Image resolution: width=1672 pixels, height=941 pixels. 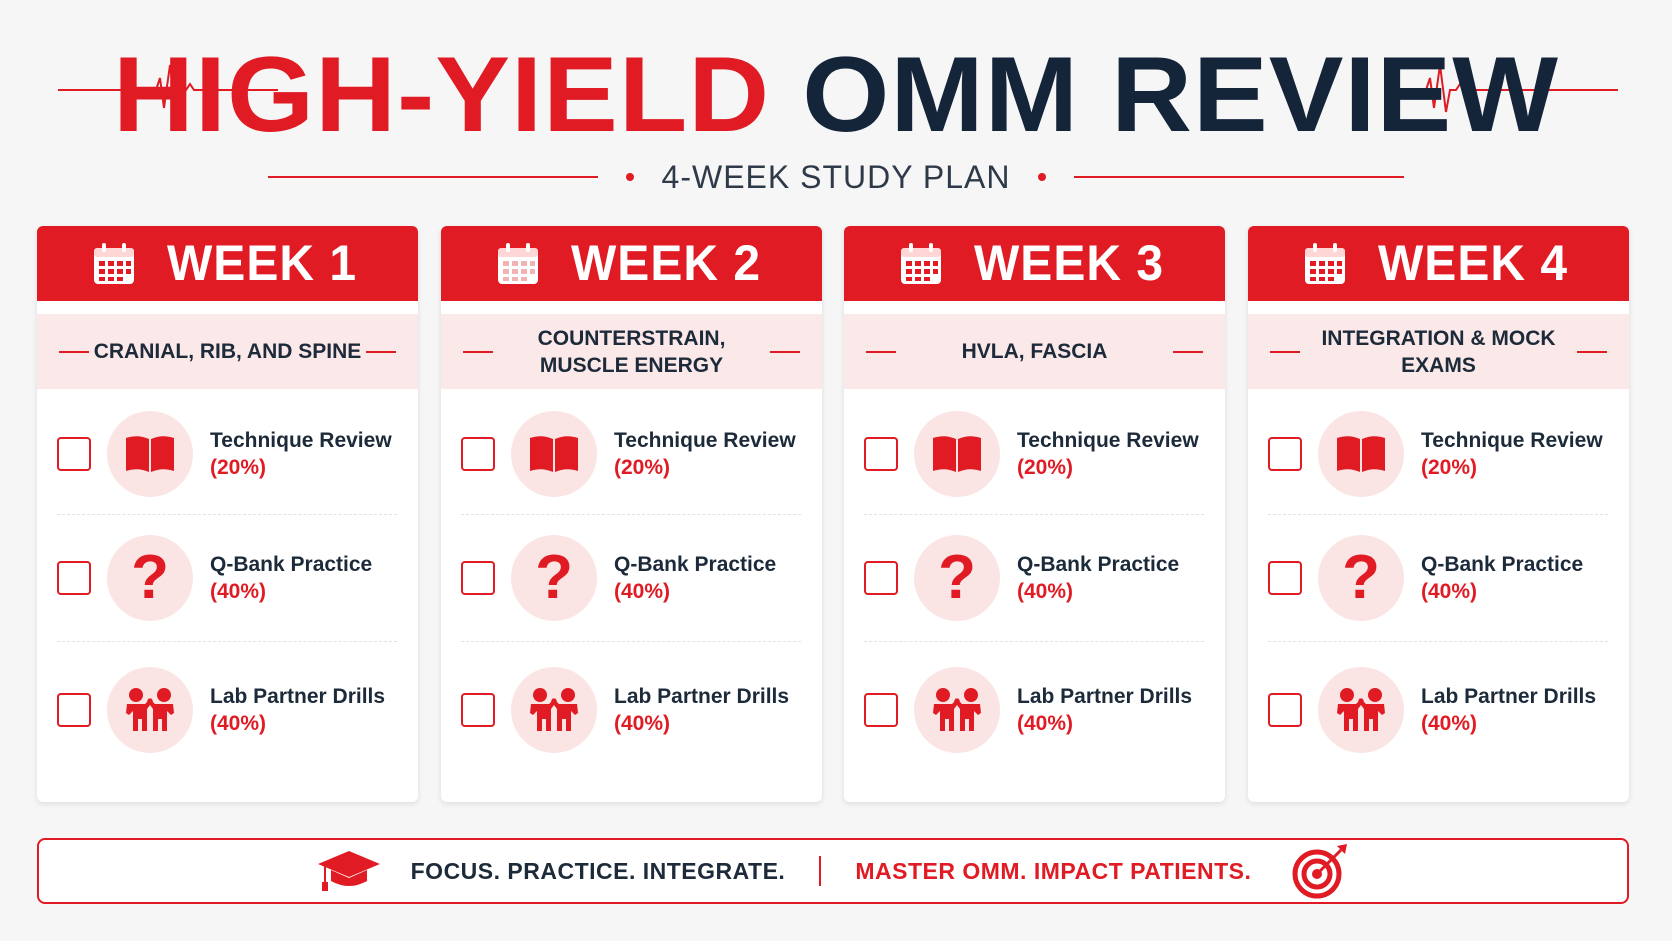 What do you see at coordinates (442, 94) in the screenshot?
I see `title-highlight: HIGH-YIELD` at bounding box center [442, 94].